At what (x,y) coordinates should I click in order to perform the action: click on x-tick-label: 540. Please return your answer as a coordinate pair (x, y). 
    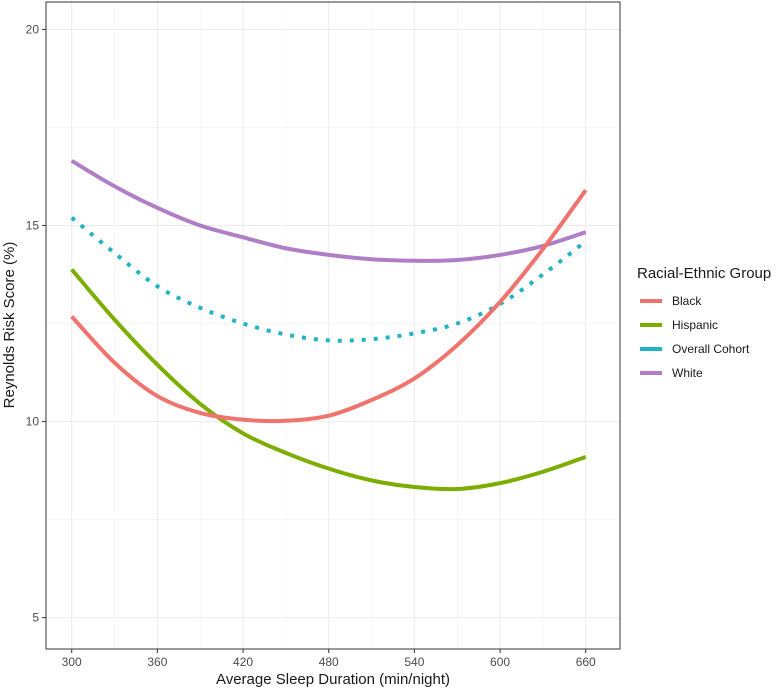
    Looking at the image, I should click on (414, 662).